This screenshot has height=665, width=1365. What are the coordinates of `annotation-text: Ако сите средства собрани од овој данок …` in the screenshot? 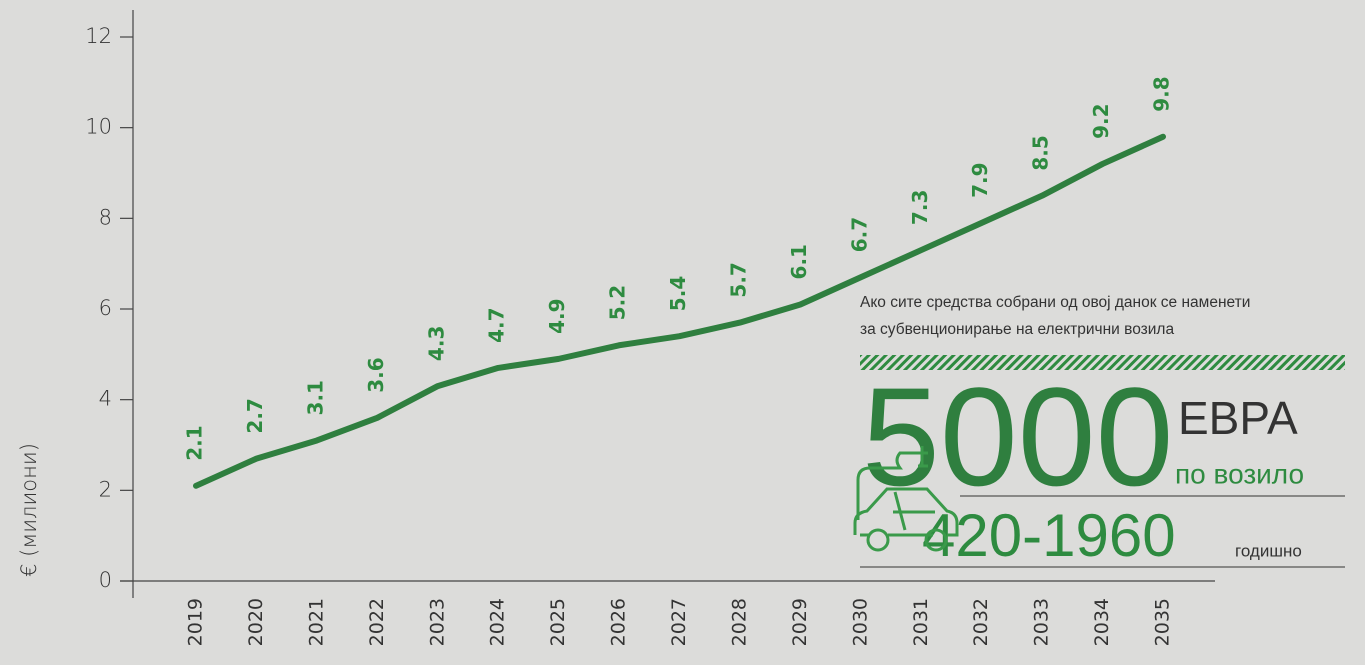 It's located at (1055, 302).